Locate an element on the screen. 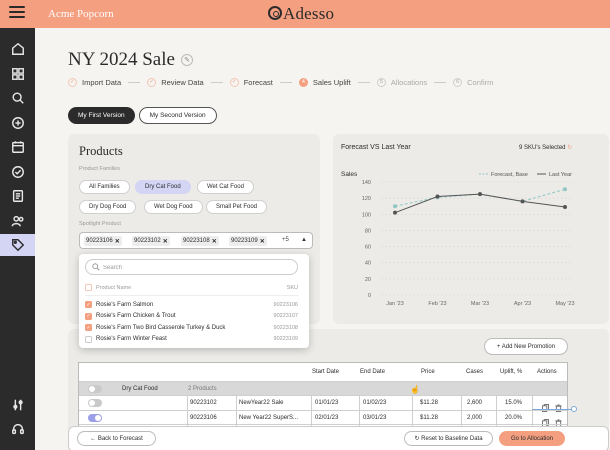  column-header-actions: Actions is located at coordinates (547, 371).